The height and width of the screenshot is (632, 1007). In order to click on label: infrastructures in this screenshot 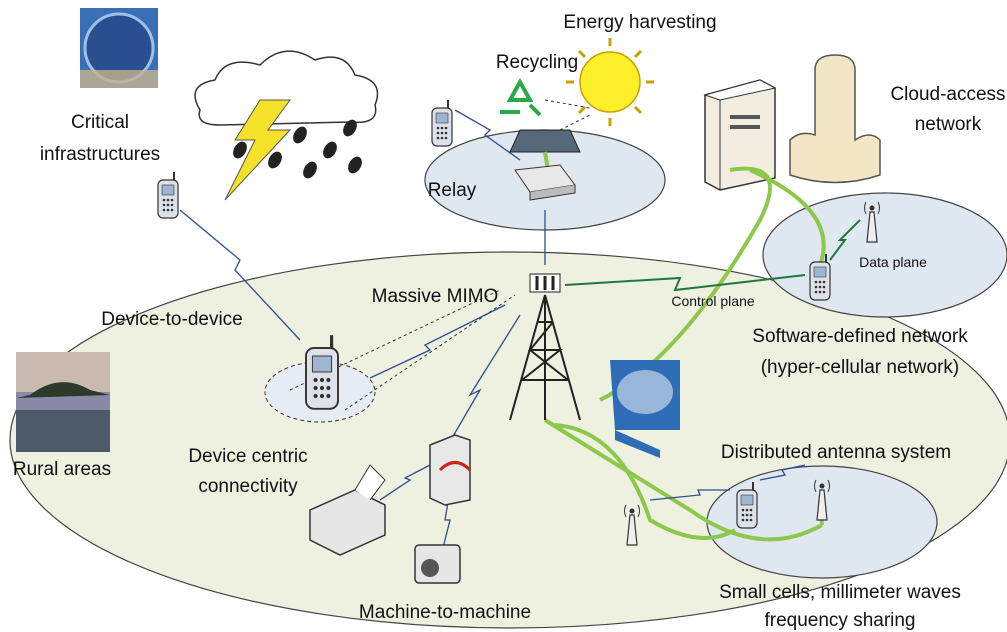, I will do `click(100, 154)`.